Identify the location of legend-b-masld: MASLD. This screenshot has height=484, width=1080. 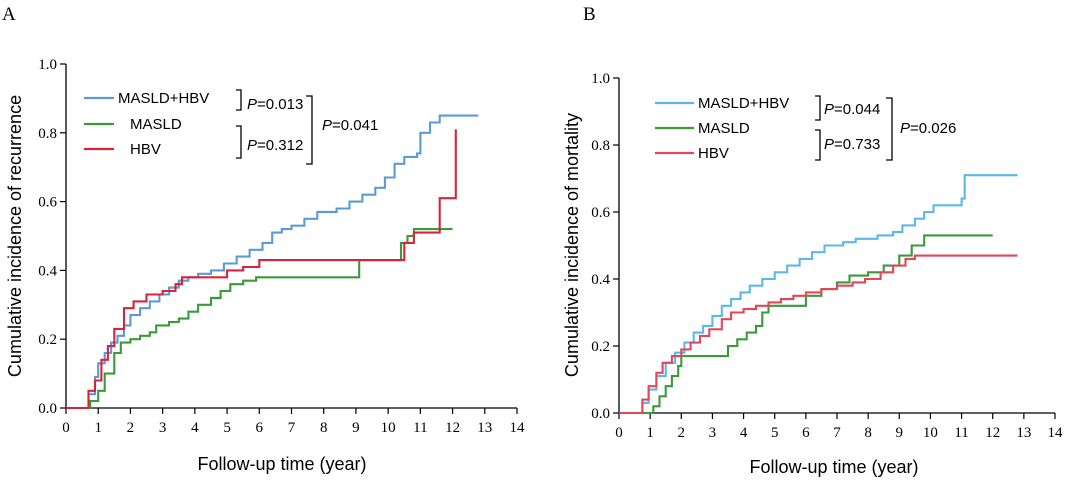
(724, 128).